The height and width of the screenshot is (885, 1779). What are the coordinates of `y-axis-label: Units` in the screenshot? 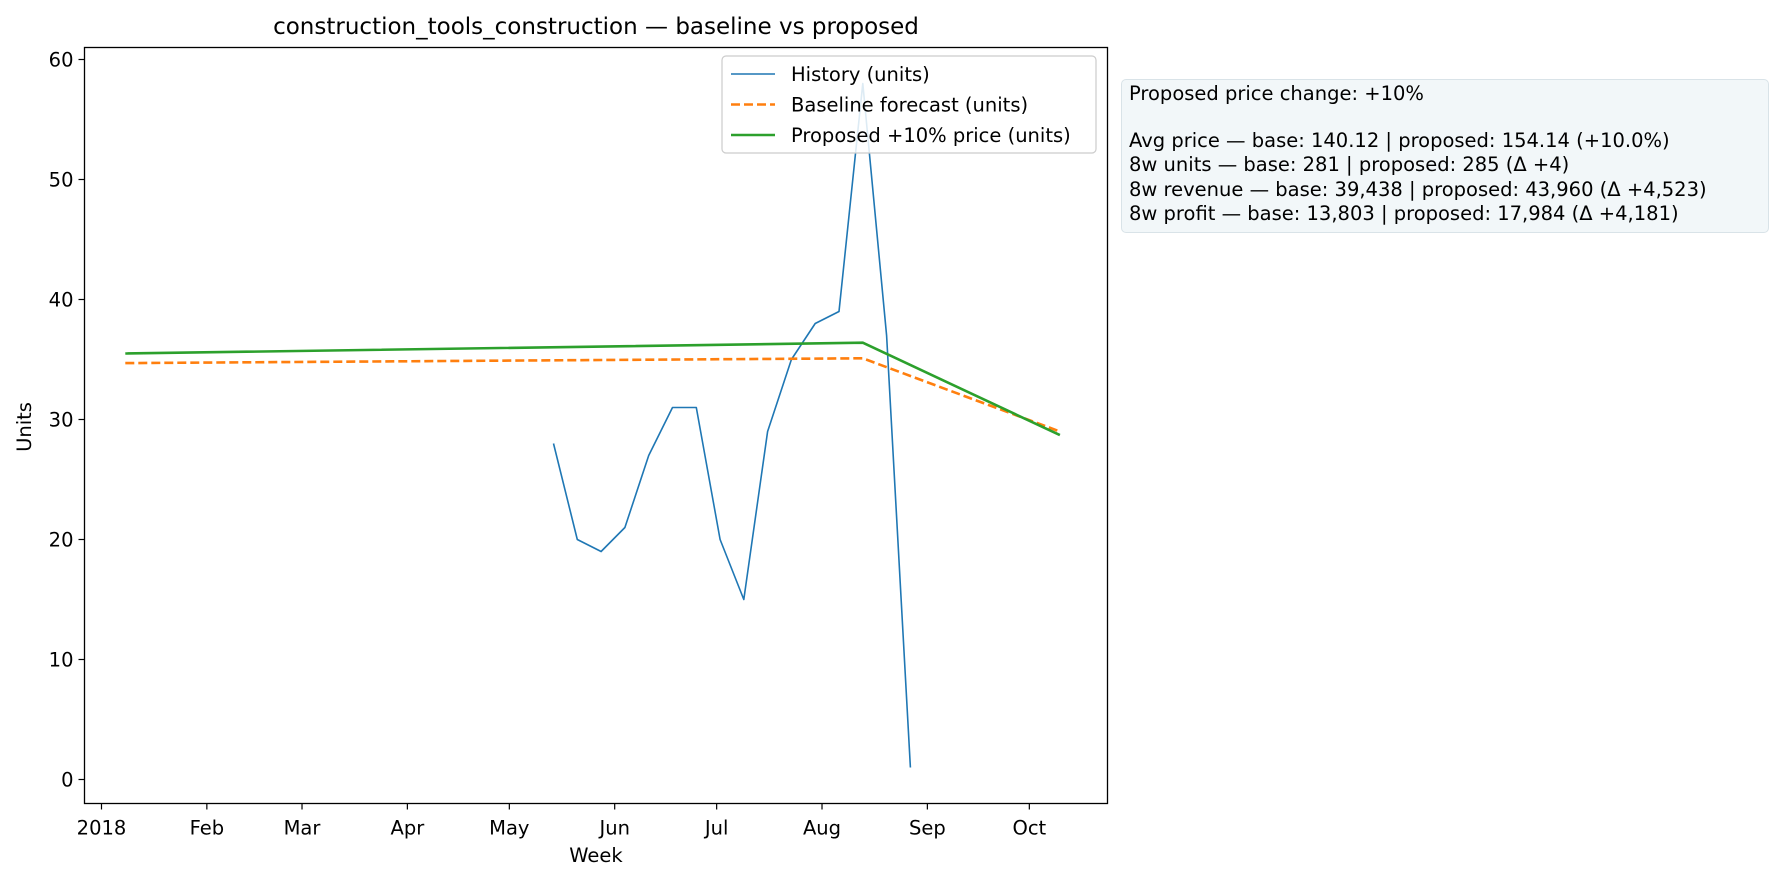 It's located at (24, 427).